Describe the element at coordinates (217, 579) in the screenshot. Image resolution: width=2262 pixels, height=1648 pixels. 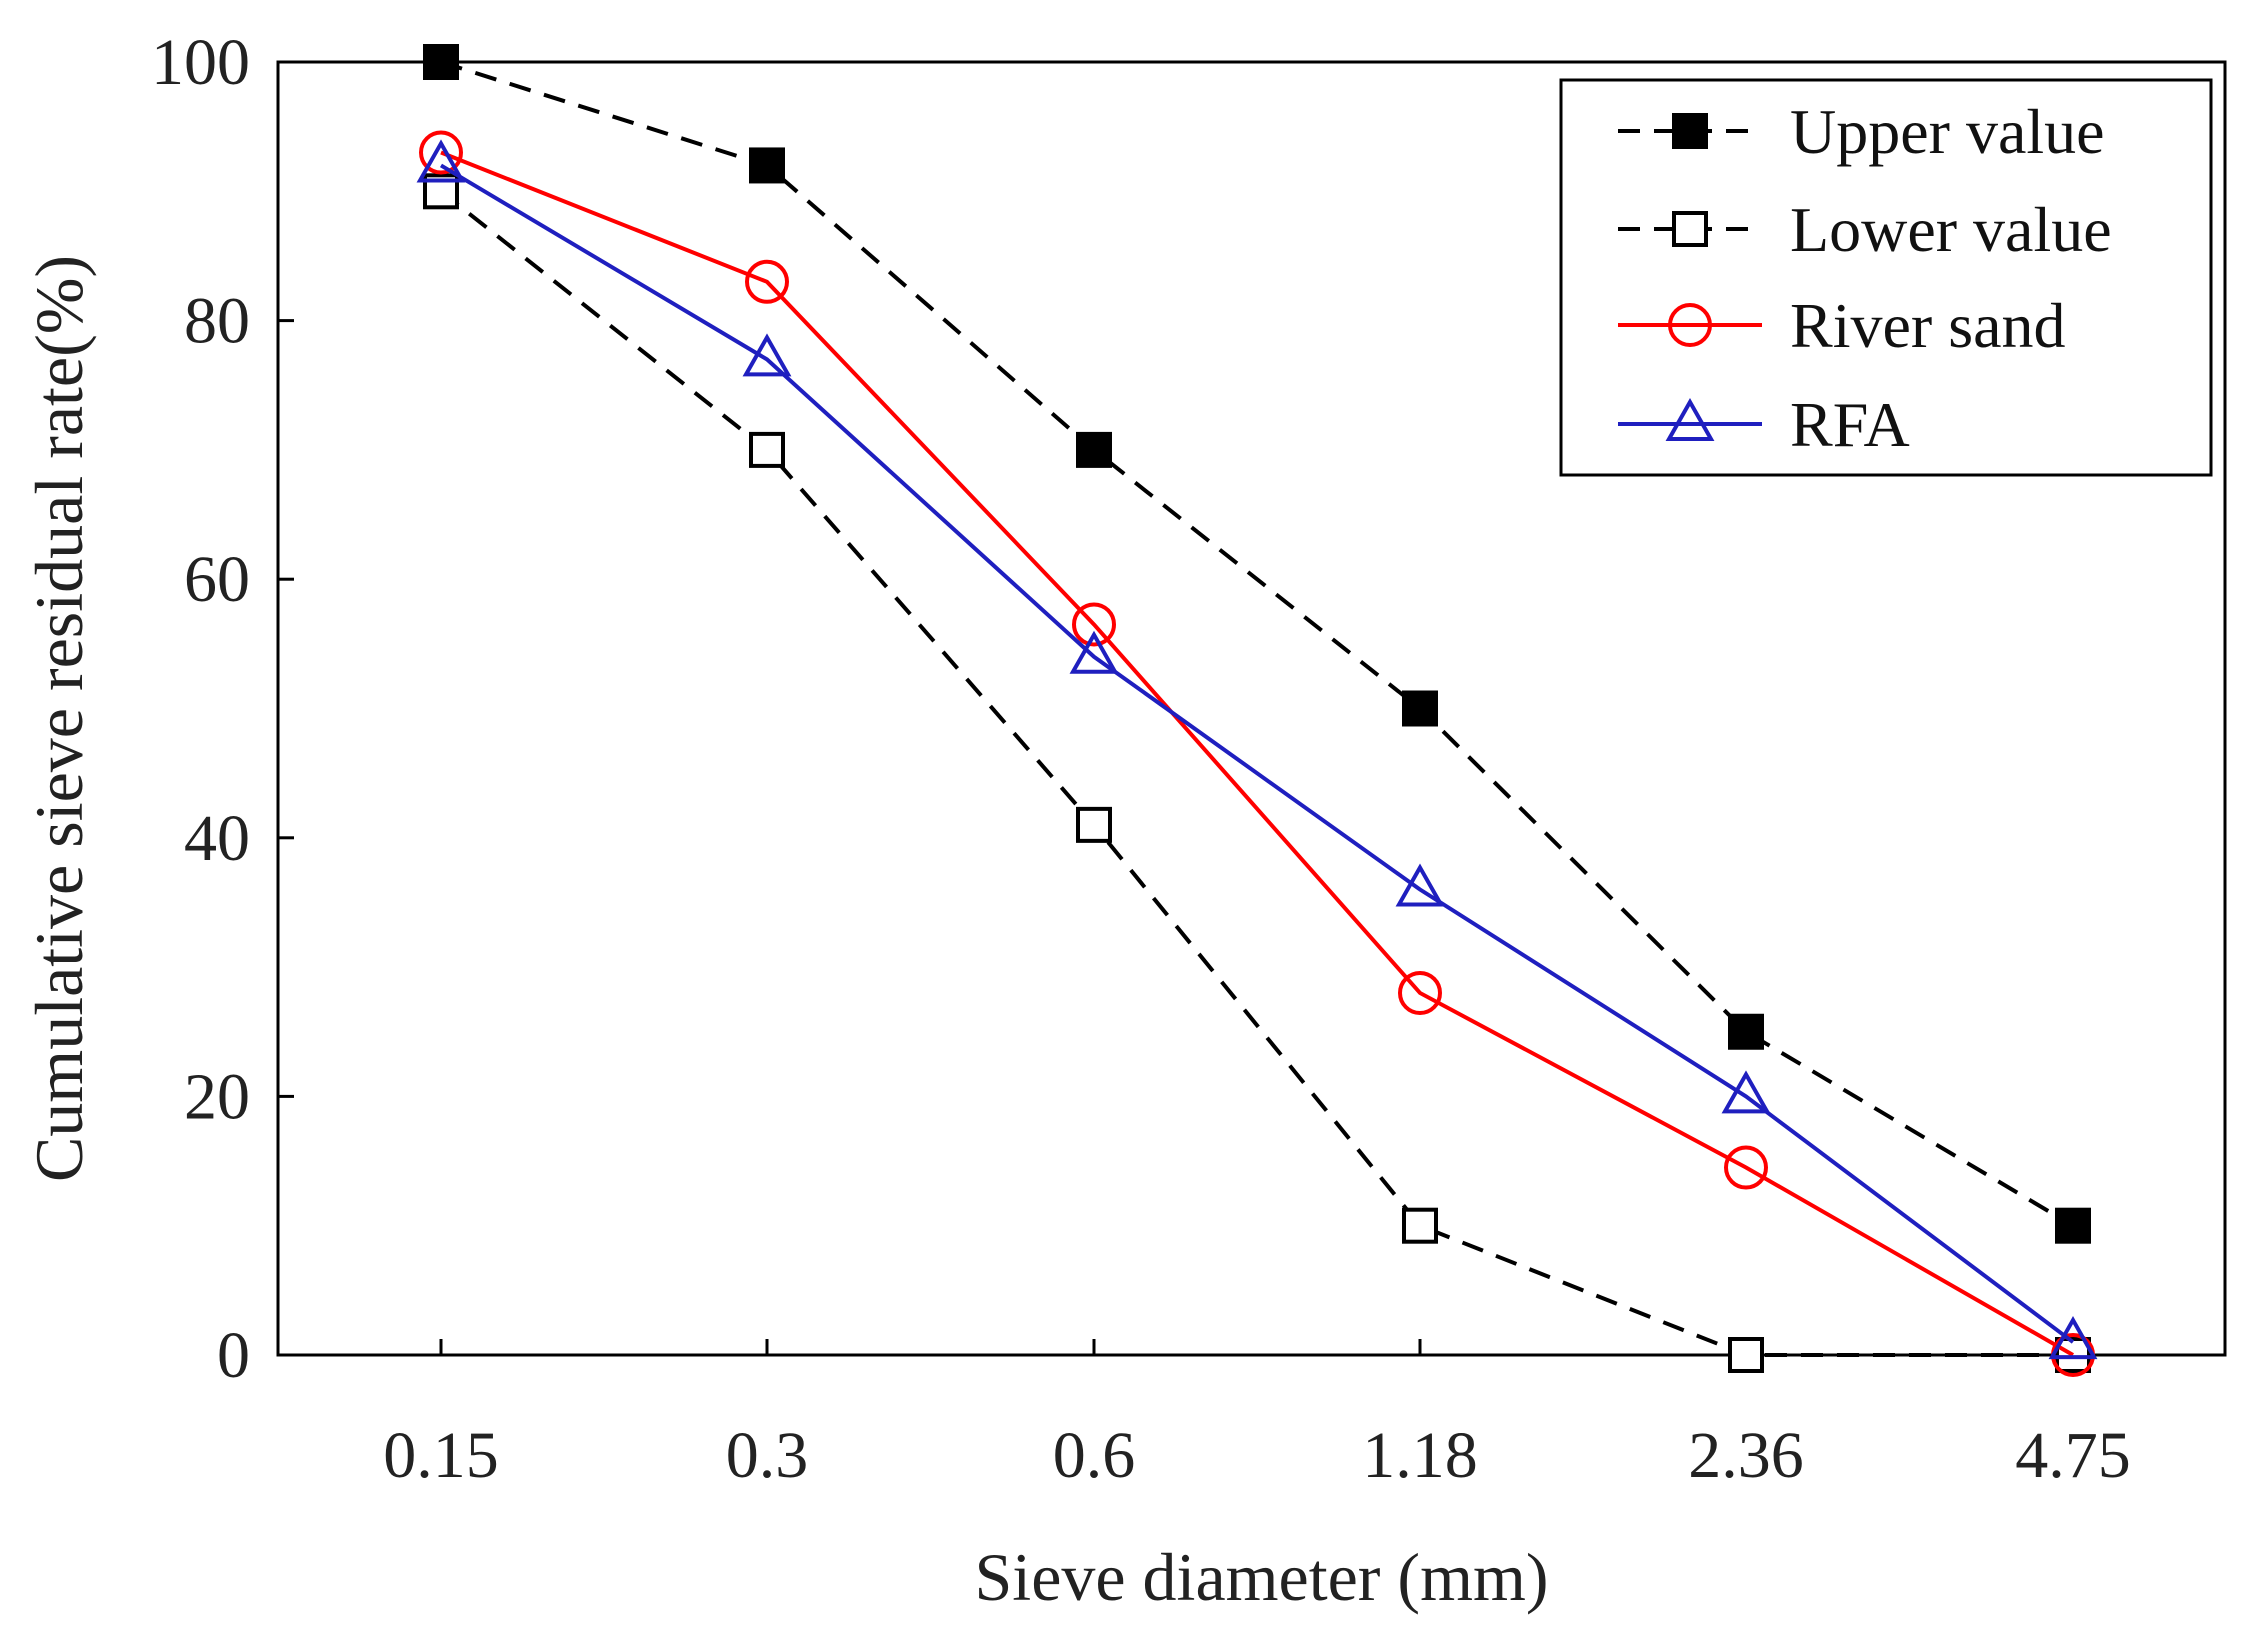
I see `y-tick-label: 60` at that location.